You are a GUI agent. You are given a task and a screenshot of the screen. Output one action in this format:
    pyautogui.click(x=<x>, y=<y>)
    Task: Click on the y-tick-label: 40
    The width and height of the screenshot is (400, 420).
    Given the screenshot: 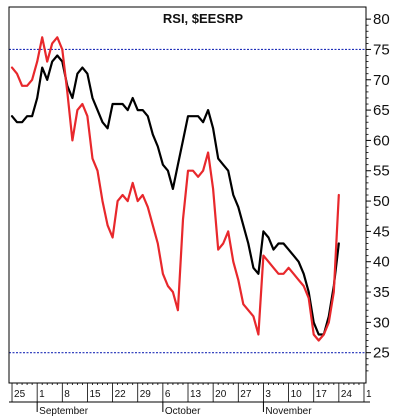 What is the action you would take?
    pyautogui.click(x=381, y=262)
    